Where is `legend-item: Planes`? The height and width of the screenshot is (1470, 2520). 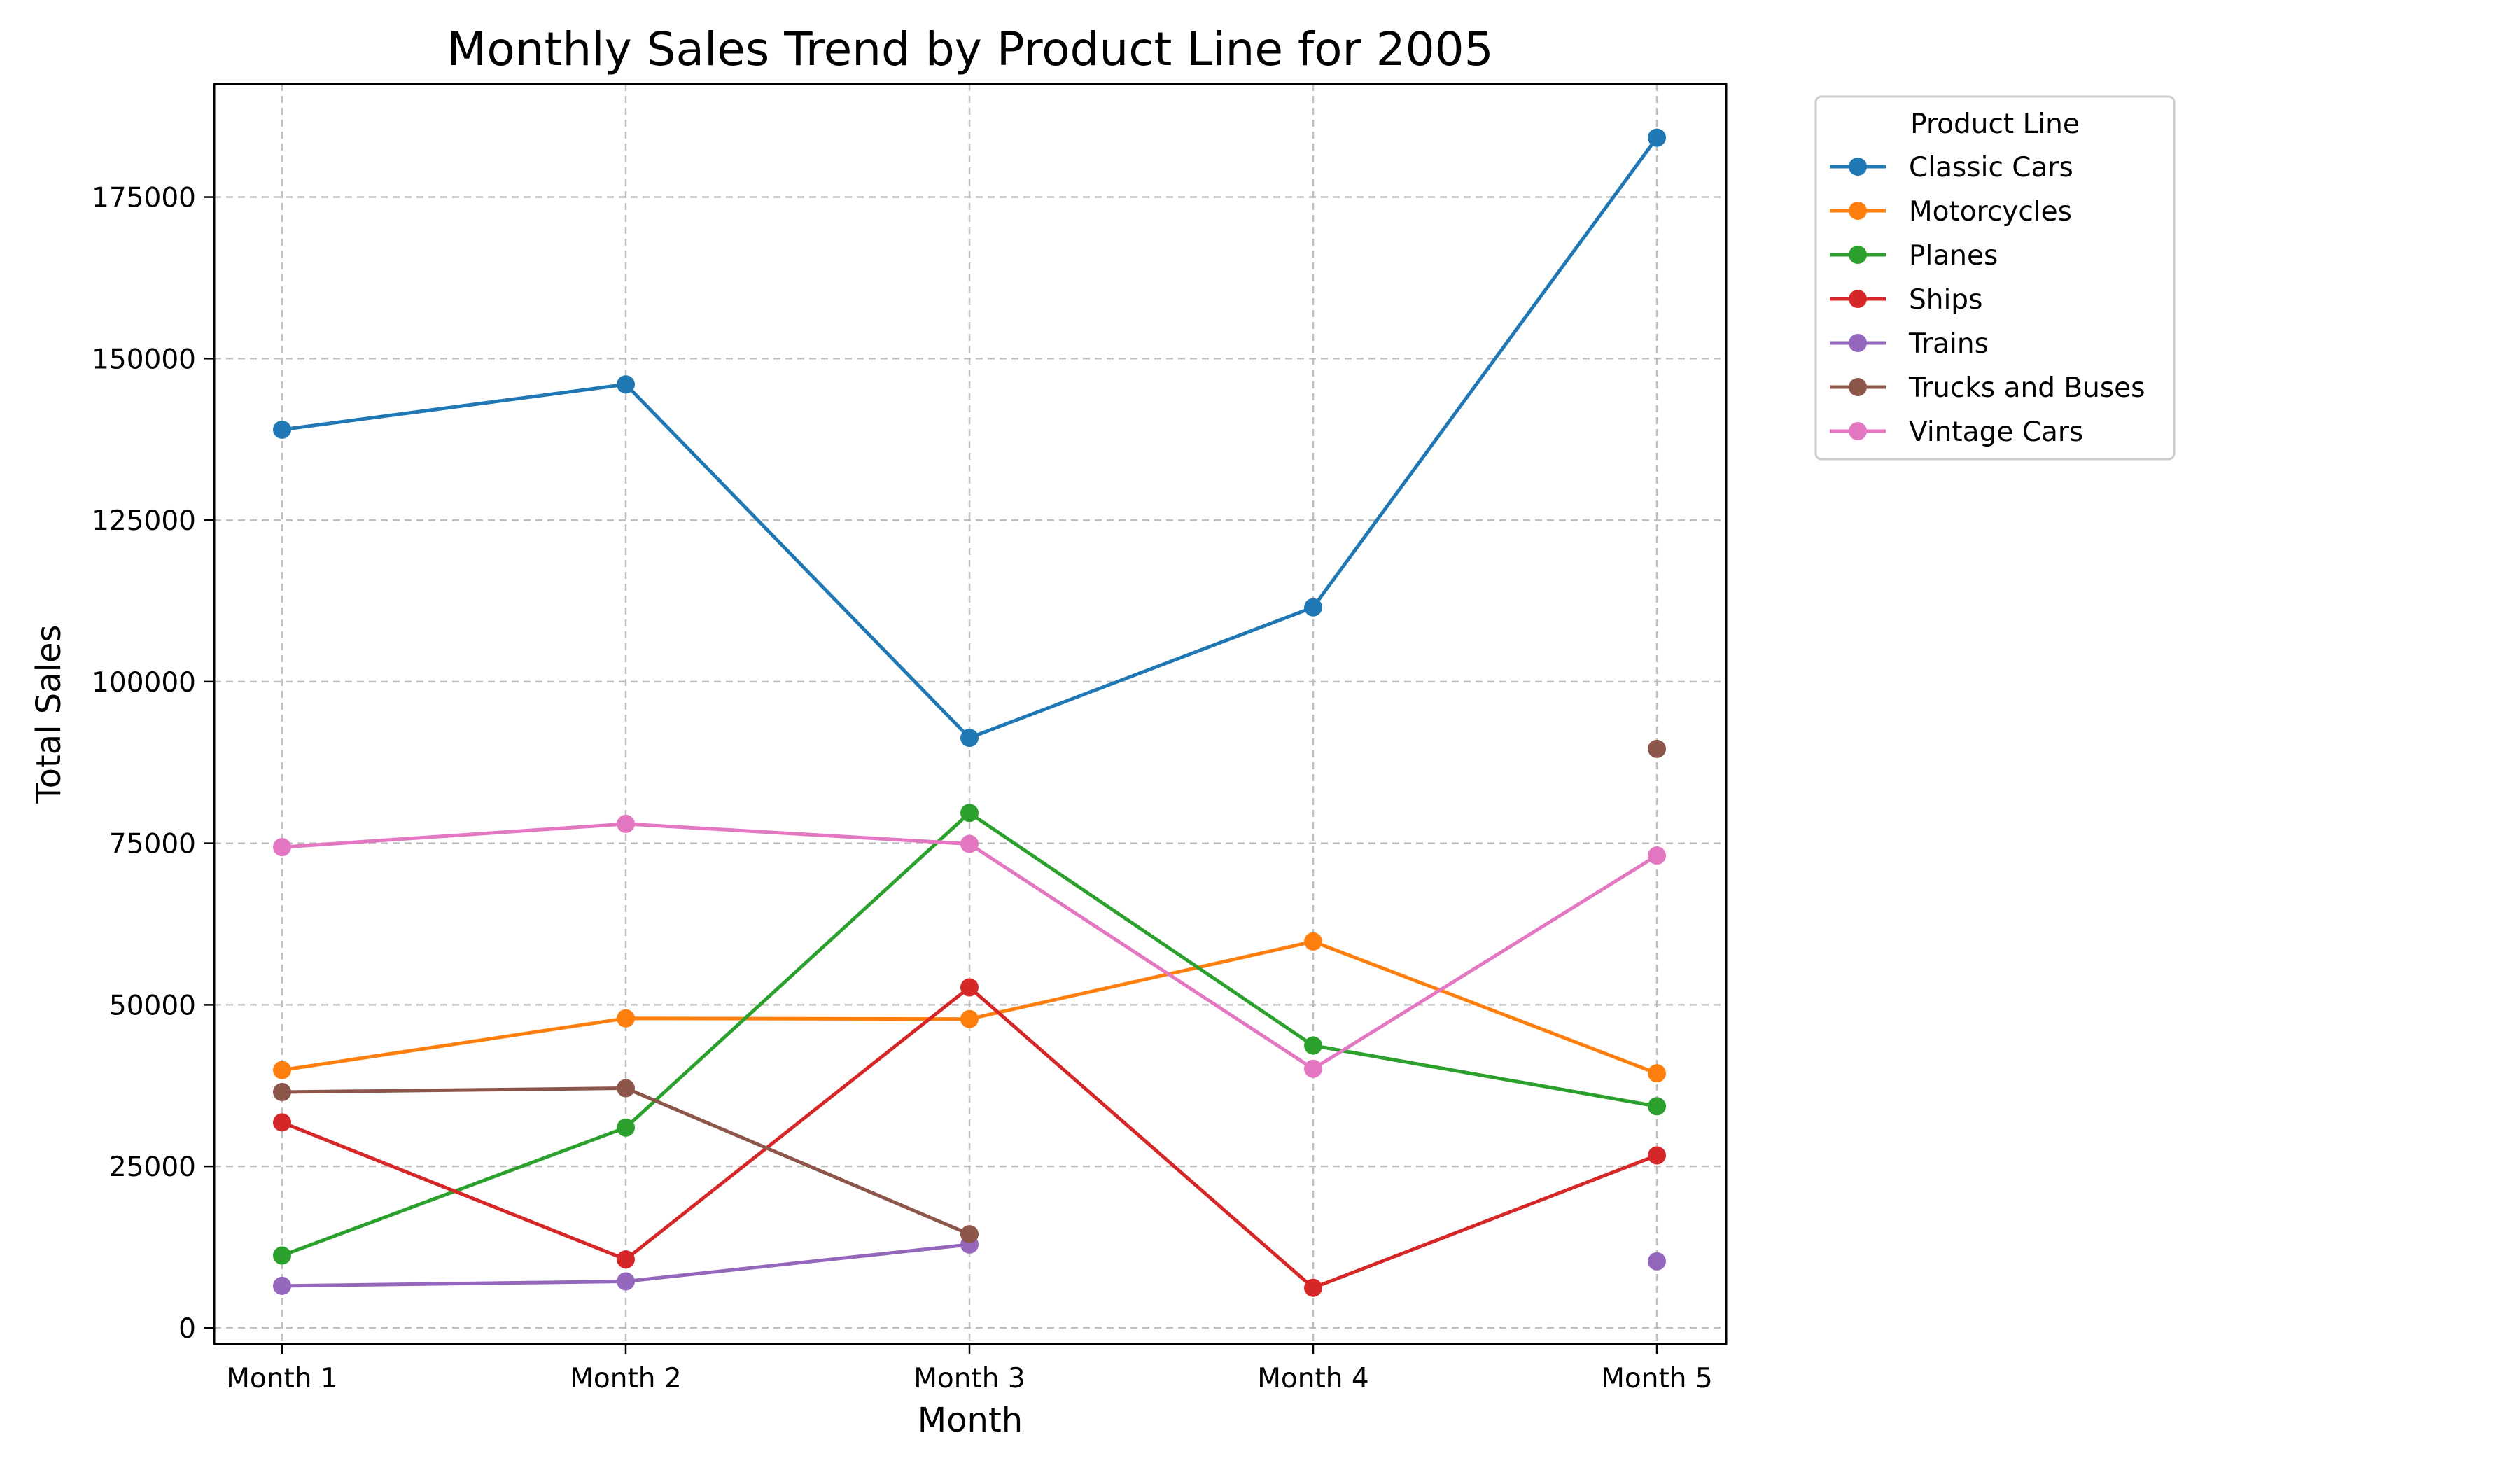
legend-item: Planes is located at coordinates (1914, 256).